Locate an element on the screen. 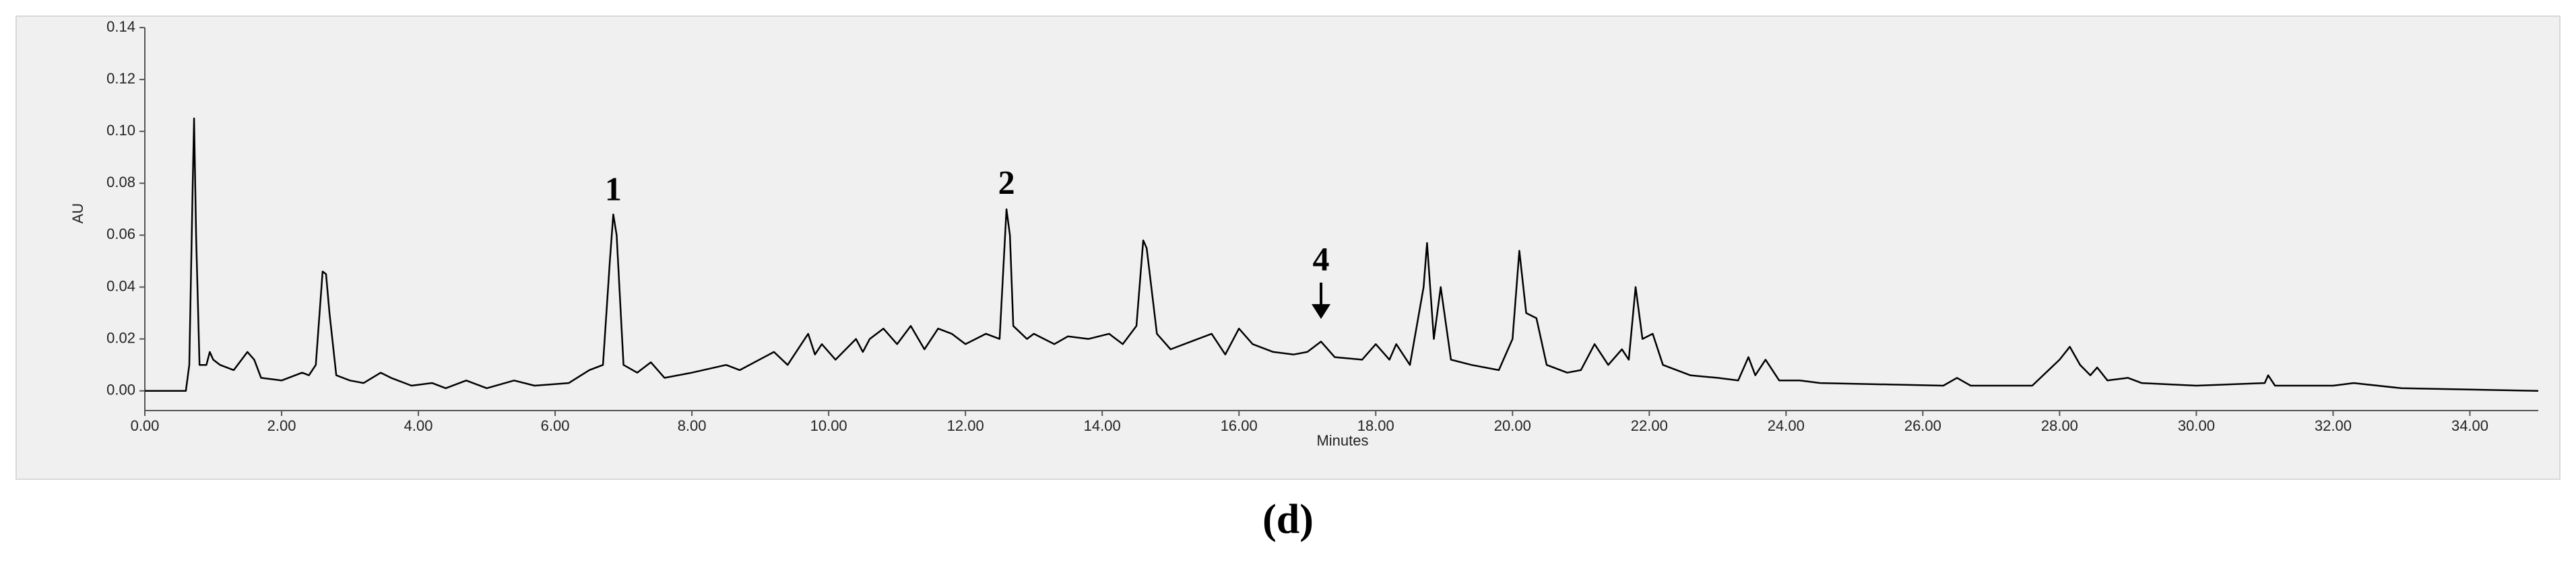 The height and width of the screenshot is (562, 2576). x-tick-label: 16.00 is located at coordinates (1240, 426).